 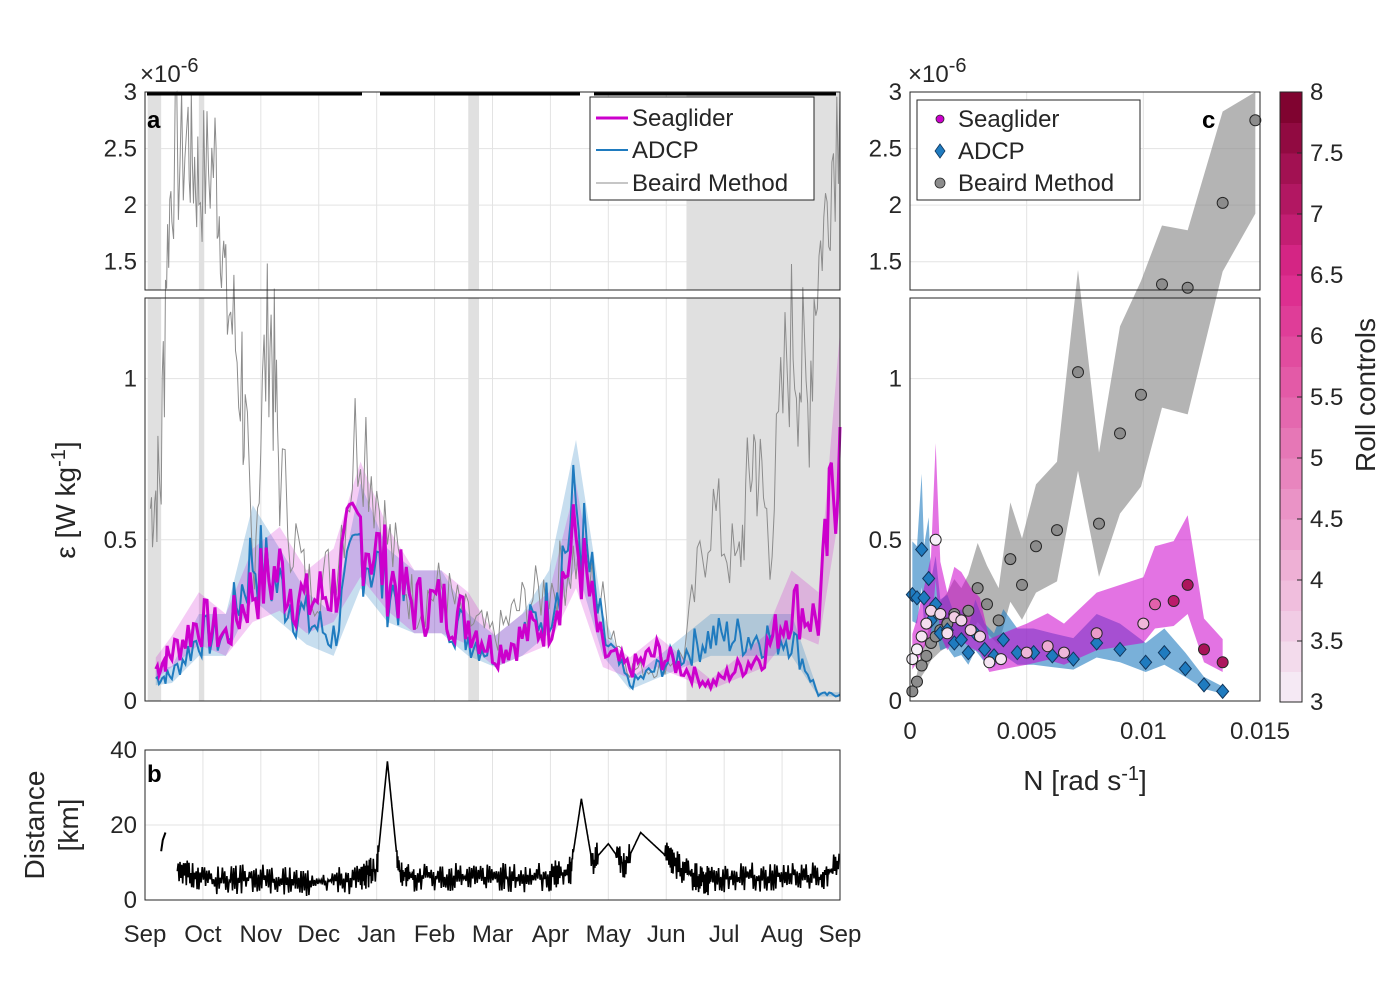 What do you see at coordinates (130, 379) in the screenshot?
I see `y-tick-label: 1` at bounding box center [130, 379].